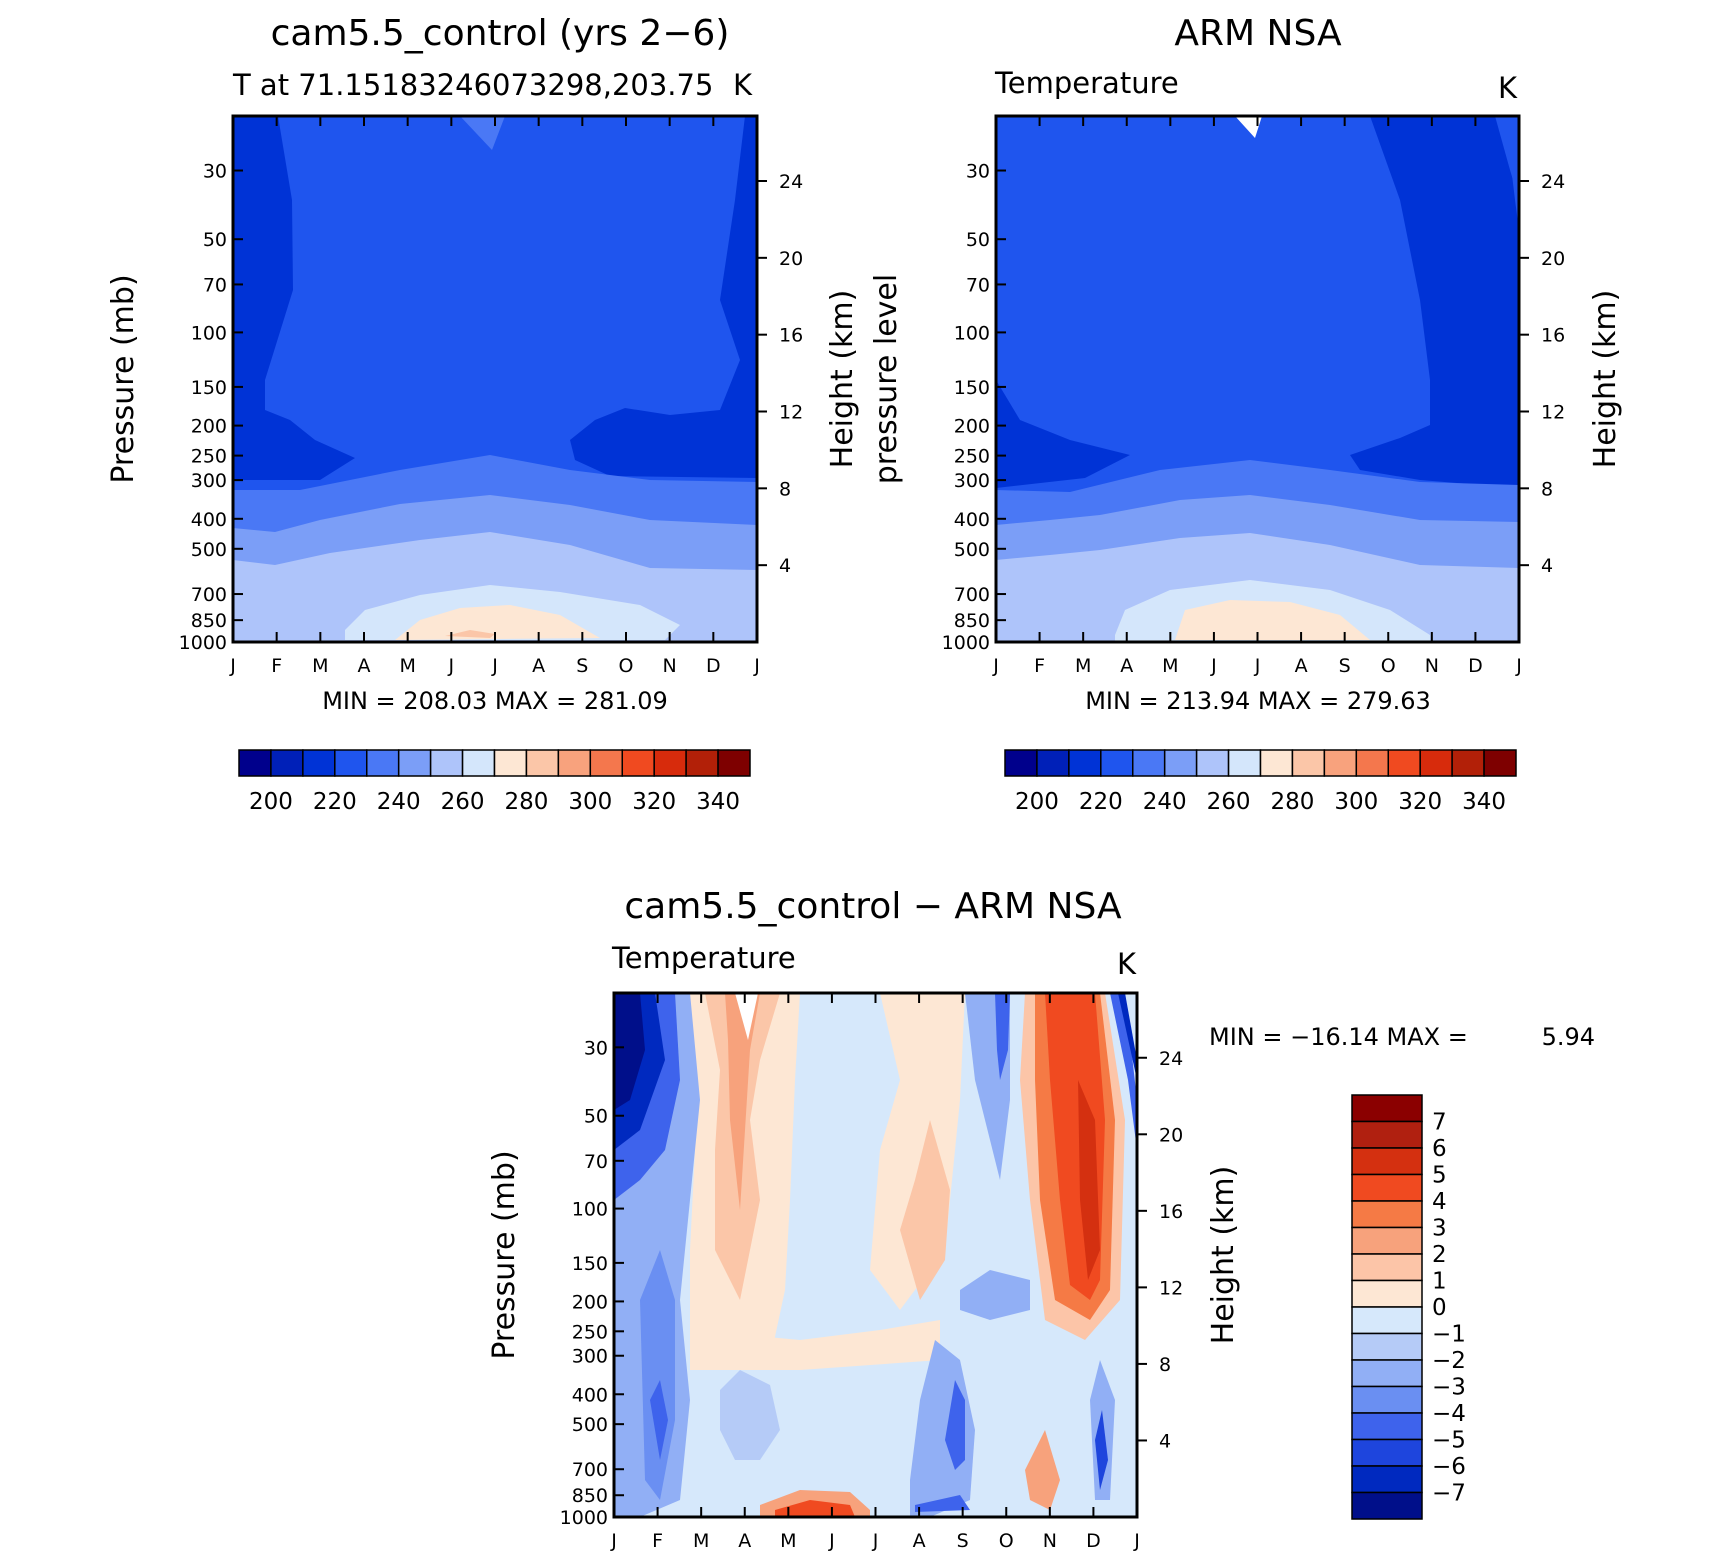  I want to click on colorbar-label: 220, so click(335, 802).